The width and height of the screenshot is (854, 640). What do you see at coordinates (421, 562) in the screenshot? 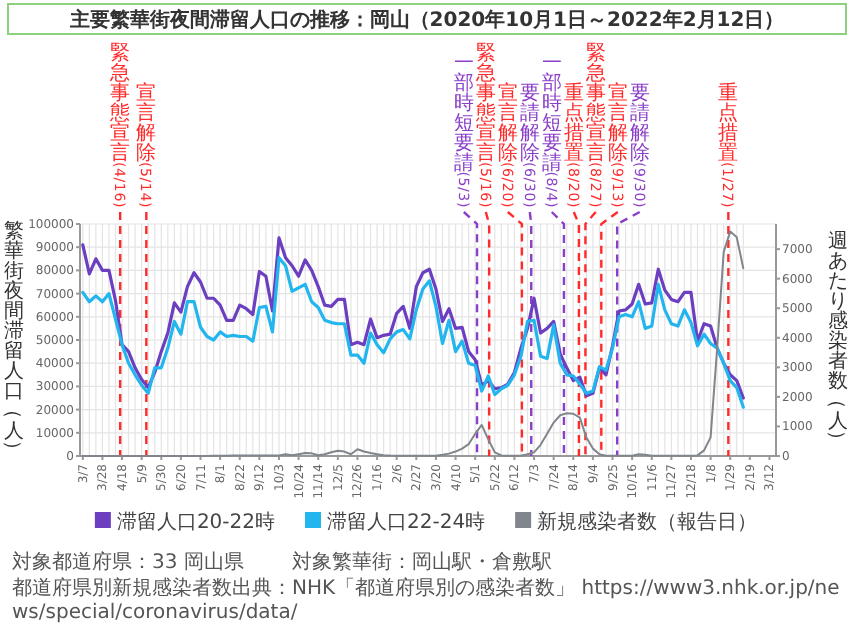
I see `text: 対象繁華街：岡山駅・倉敷駅` at bounding box center [421, 562].